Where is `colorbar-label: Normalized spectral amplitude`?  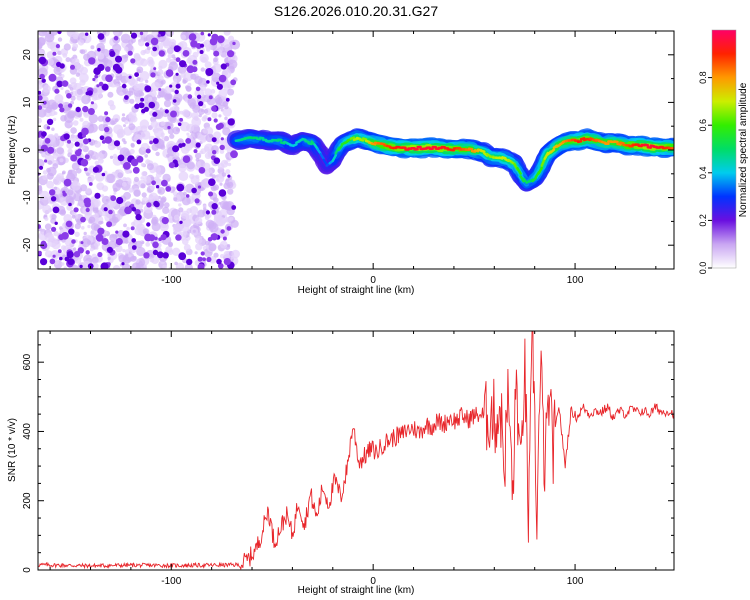 colorbar-label: Normalized spectral amplitude is located at coordinates (743, 149).